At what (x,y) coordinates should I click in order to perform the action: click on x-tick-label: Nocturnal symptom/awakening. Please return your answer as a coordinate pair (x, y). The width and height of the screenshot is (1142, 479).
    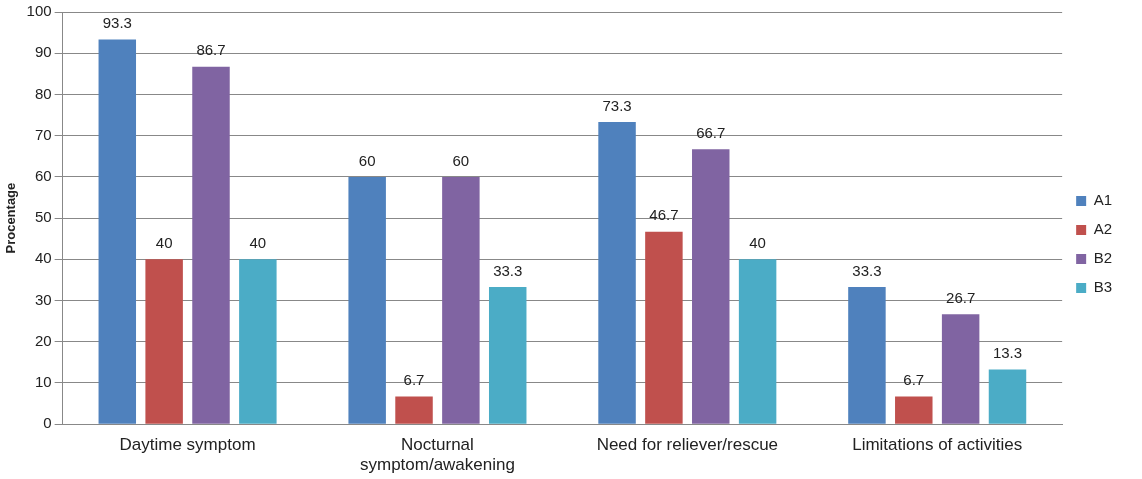
    Looking at the image, I should click on (437, 455).